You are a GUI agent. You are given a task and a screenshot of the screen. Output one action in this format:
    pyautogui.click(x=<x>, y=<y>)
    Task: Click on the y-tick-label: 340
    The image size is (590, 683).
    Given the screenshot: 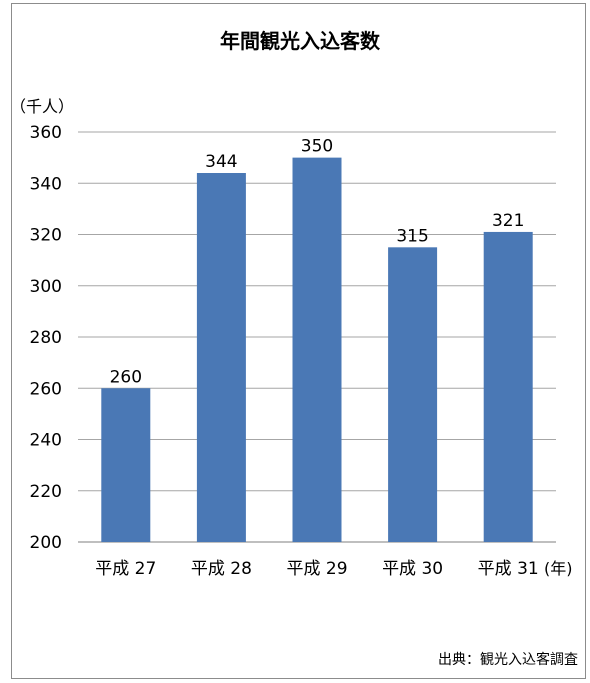 What is the action you would take?
    pyautogui.click(x=46, y=184)
    